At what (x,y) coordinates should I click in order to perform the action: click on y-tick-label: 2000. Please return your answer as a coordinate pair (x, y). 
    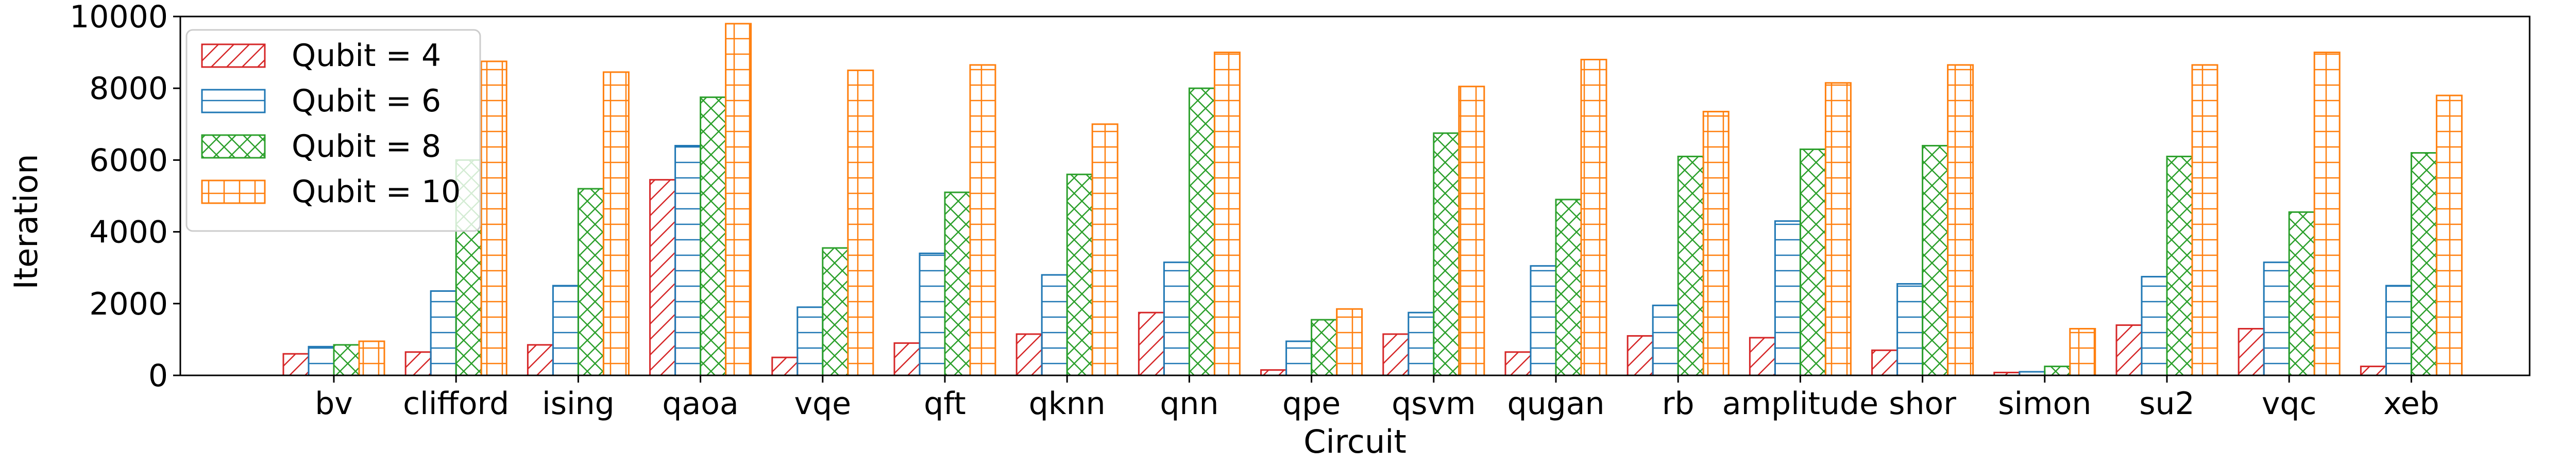
    Looking at the image, I should click on (128, 304).